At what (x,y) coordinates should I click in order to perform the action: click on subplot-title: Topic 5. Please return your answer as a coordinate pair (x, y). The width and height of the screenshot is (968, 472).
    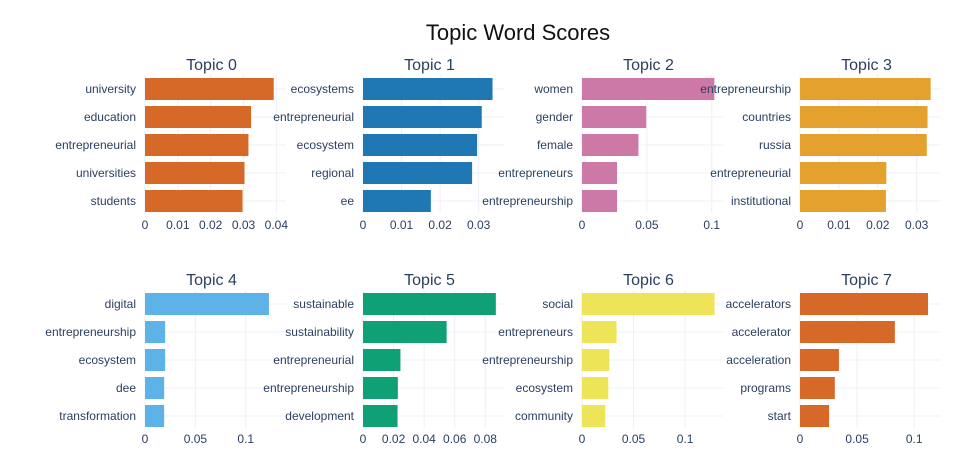
    Looking at the image, I should click on (429, 280).